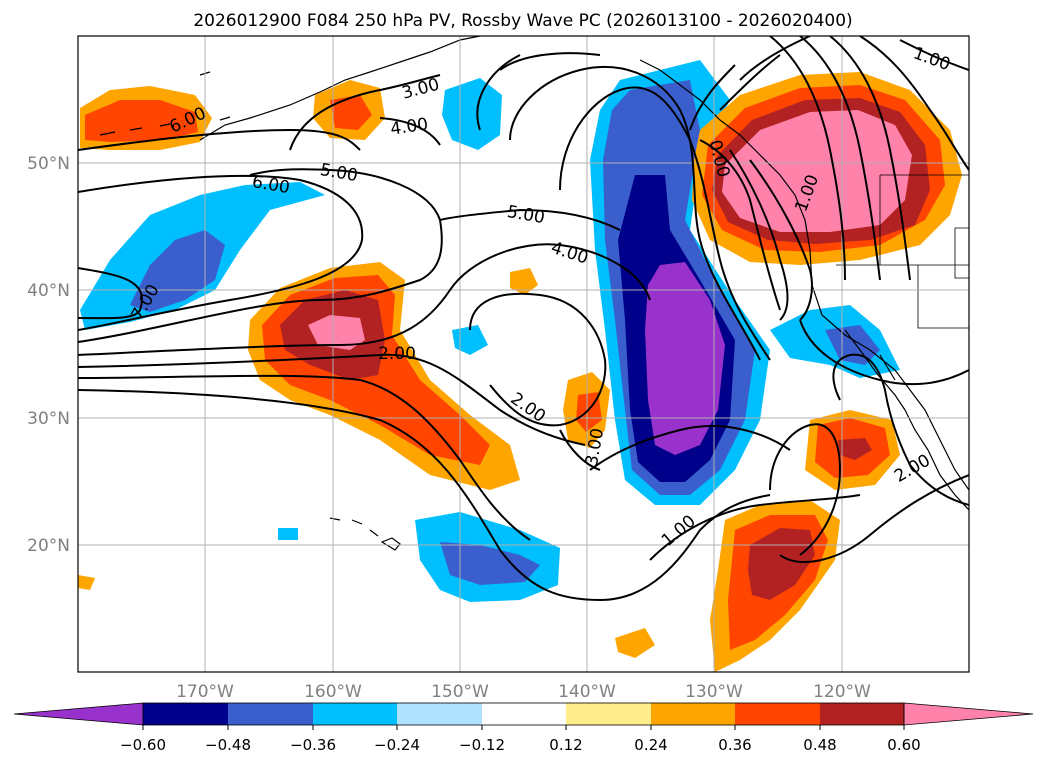 The image size is (1047, 769). Describe the element at coordinates (490, 563) in the screenshot. I see `neg-anomaly-south-l3` at that location.